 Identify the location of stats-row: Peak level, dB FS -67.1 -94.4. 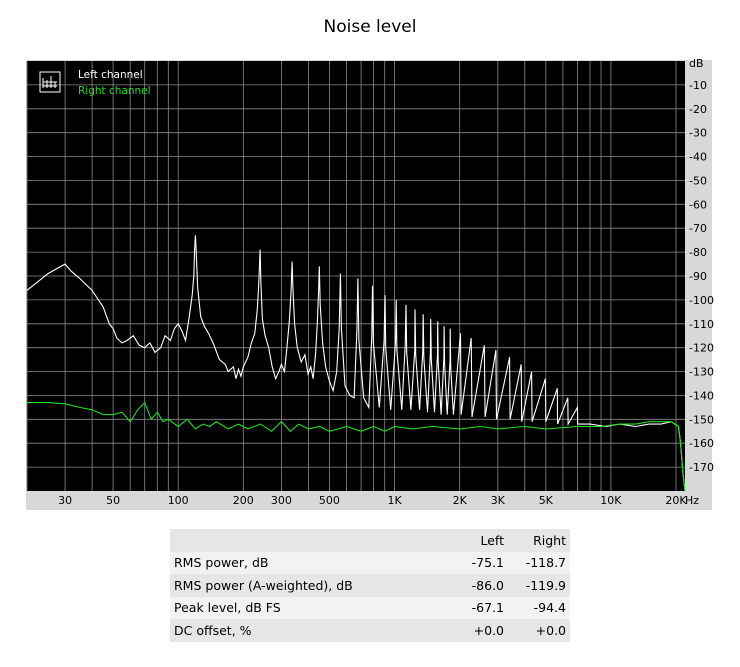
(370, 607).